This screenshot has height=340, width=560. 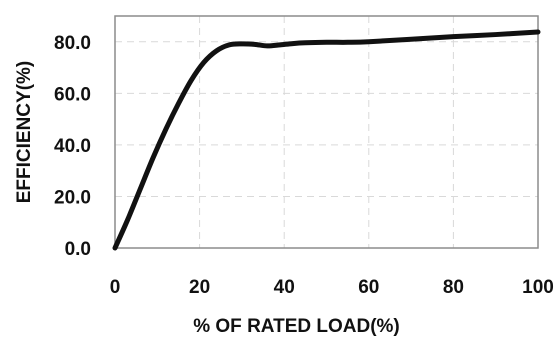 What do you see at coordinates (368, 287) in the screenshot?
I see `x-tick-label: 60` at bounding box center [368, 287].